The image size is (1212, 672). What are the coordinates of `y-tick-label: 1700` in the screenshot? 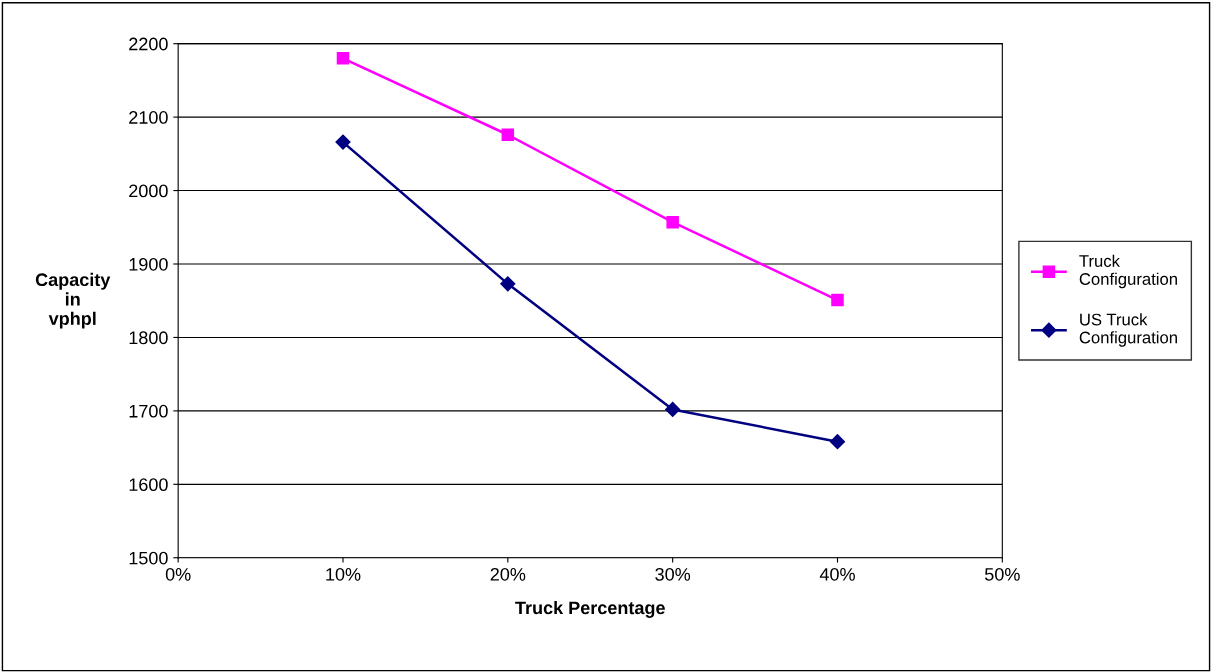 It's located at (148, 411).